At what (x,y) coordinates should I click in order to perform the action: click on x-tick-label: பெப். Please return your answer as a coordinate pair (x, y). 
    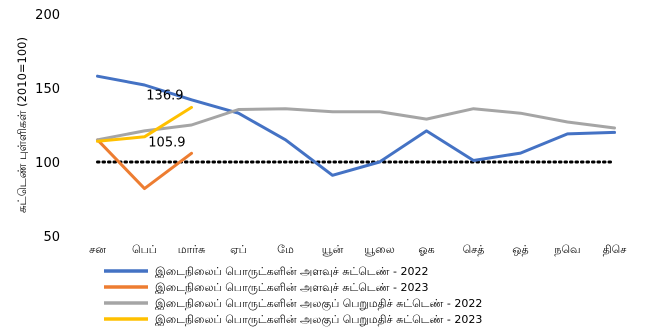
    Looking at the image, I should click on (144, 249).